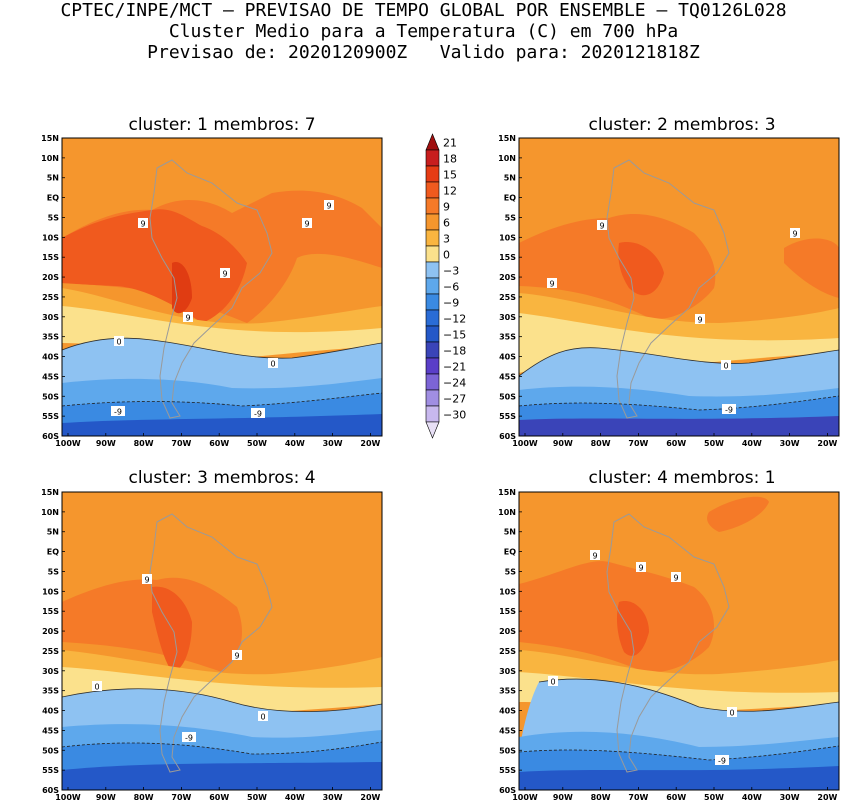 This screenshot has width=847, height=803. Describe the element at coordinates (50, 691) in the screenshot. I see `lat-tick-label: 35S` at that location.